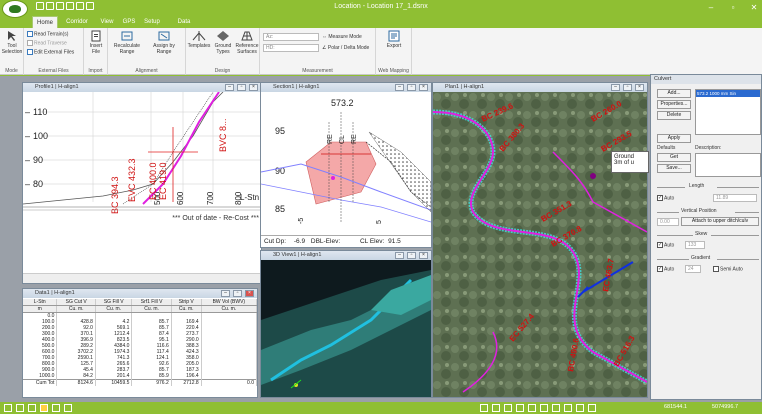  I want to click on back-icon, so click(484, 408).